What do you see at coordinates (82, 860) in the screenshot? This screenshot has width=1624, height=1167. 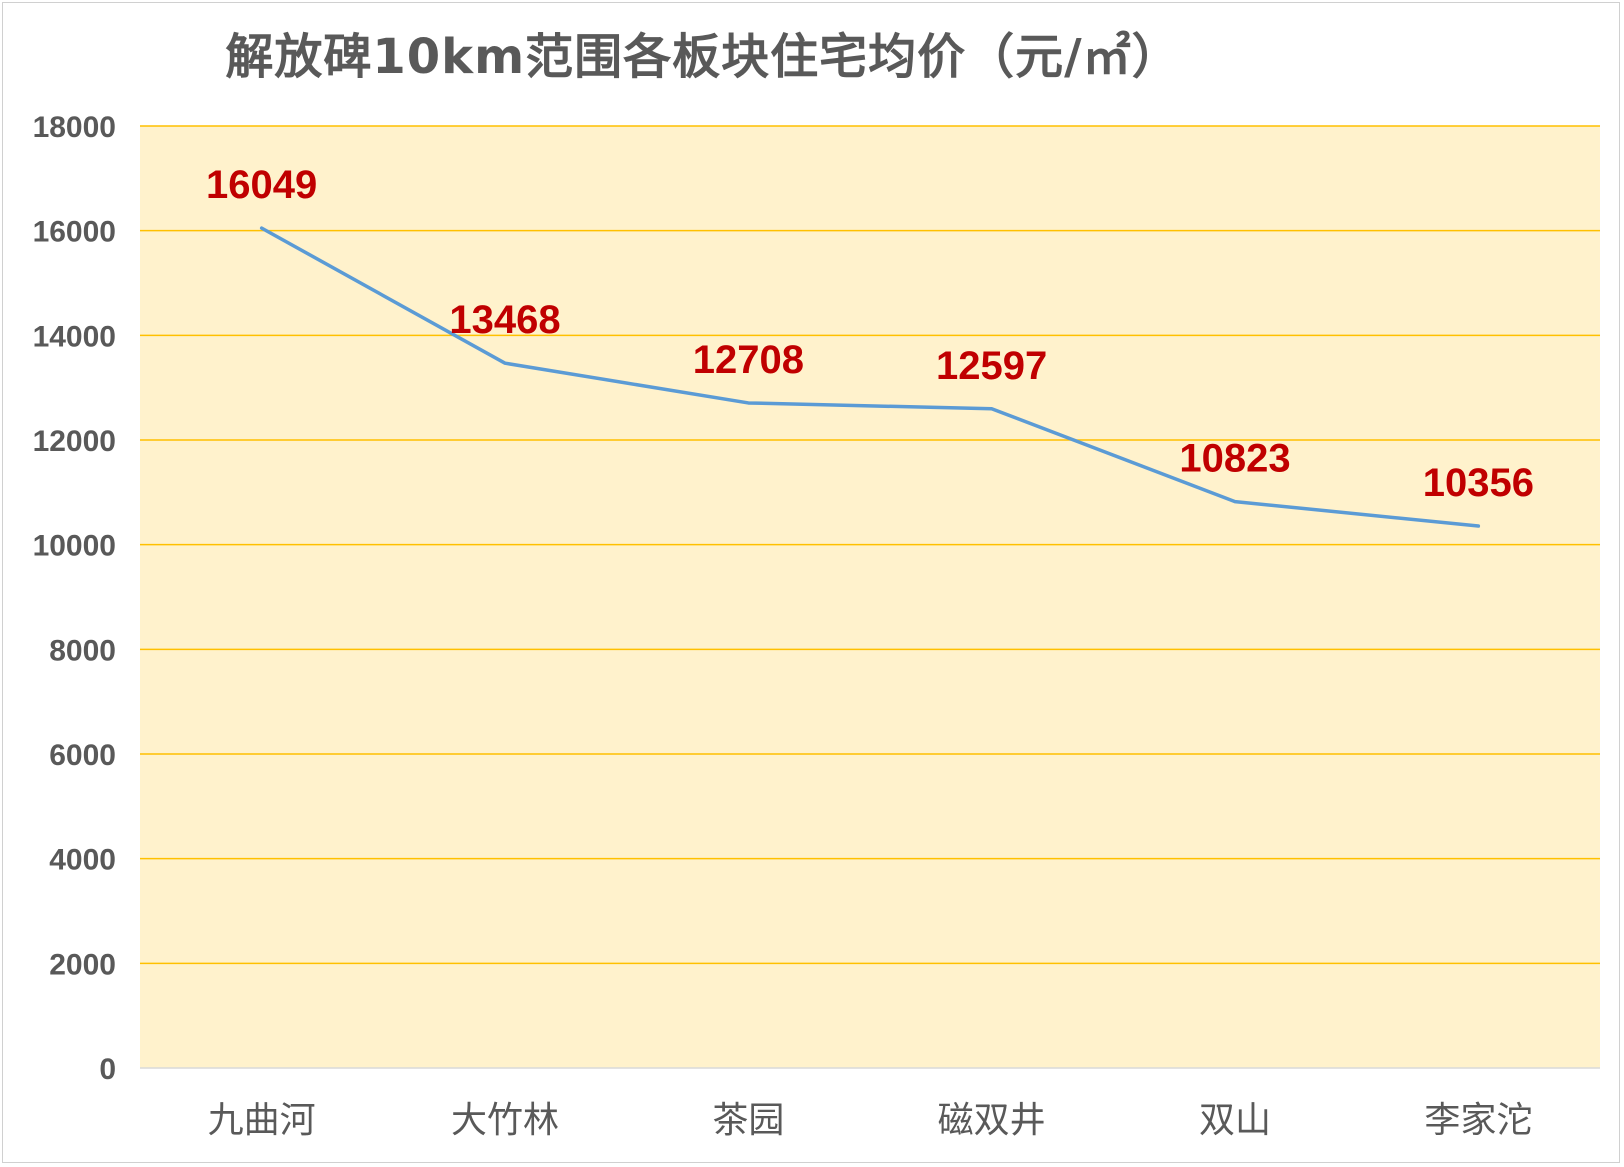 I see `y-tick-label: 4000` at bounding box center [82, 860].